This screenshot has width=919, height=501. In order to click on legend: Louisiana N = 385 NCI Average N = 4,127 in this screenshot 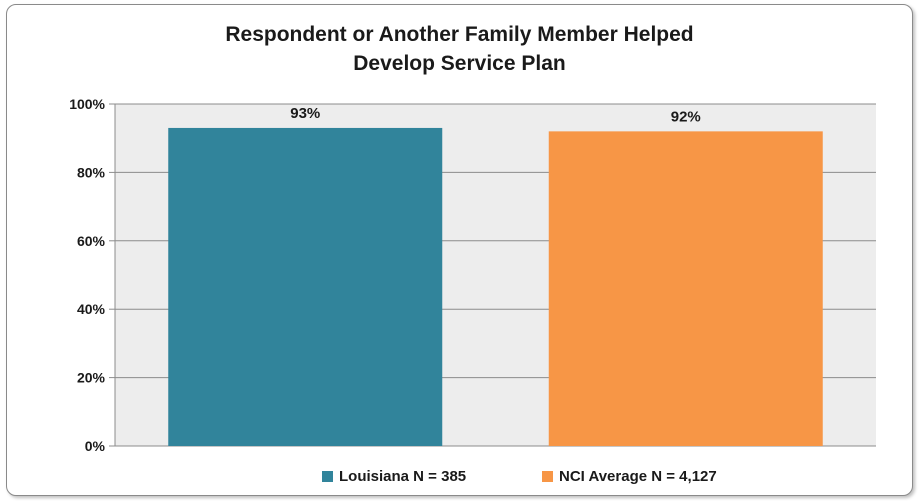, I will do `click(459, 479)`.